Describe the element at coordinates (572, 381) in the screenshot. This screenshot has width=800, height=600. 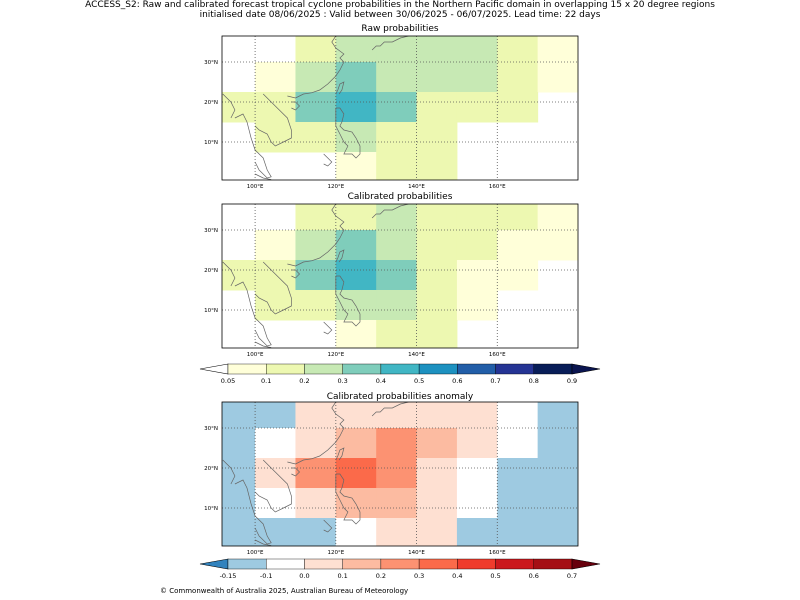
I see `colorbar-tick-label: 0.9` at that location.